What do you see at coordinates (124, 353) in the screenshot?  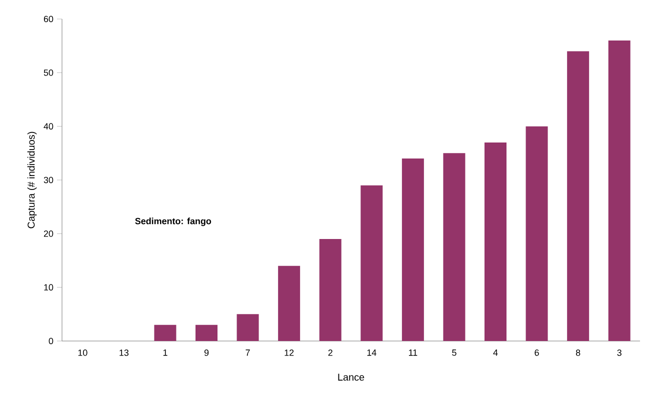 I see `x-tick-label: 13` at bounding box center [124, 353].